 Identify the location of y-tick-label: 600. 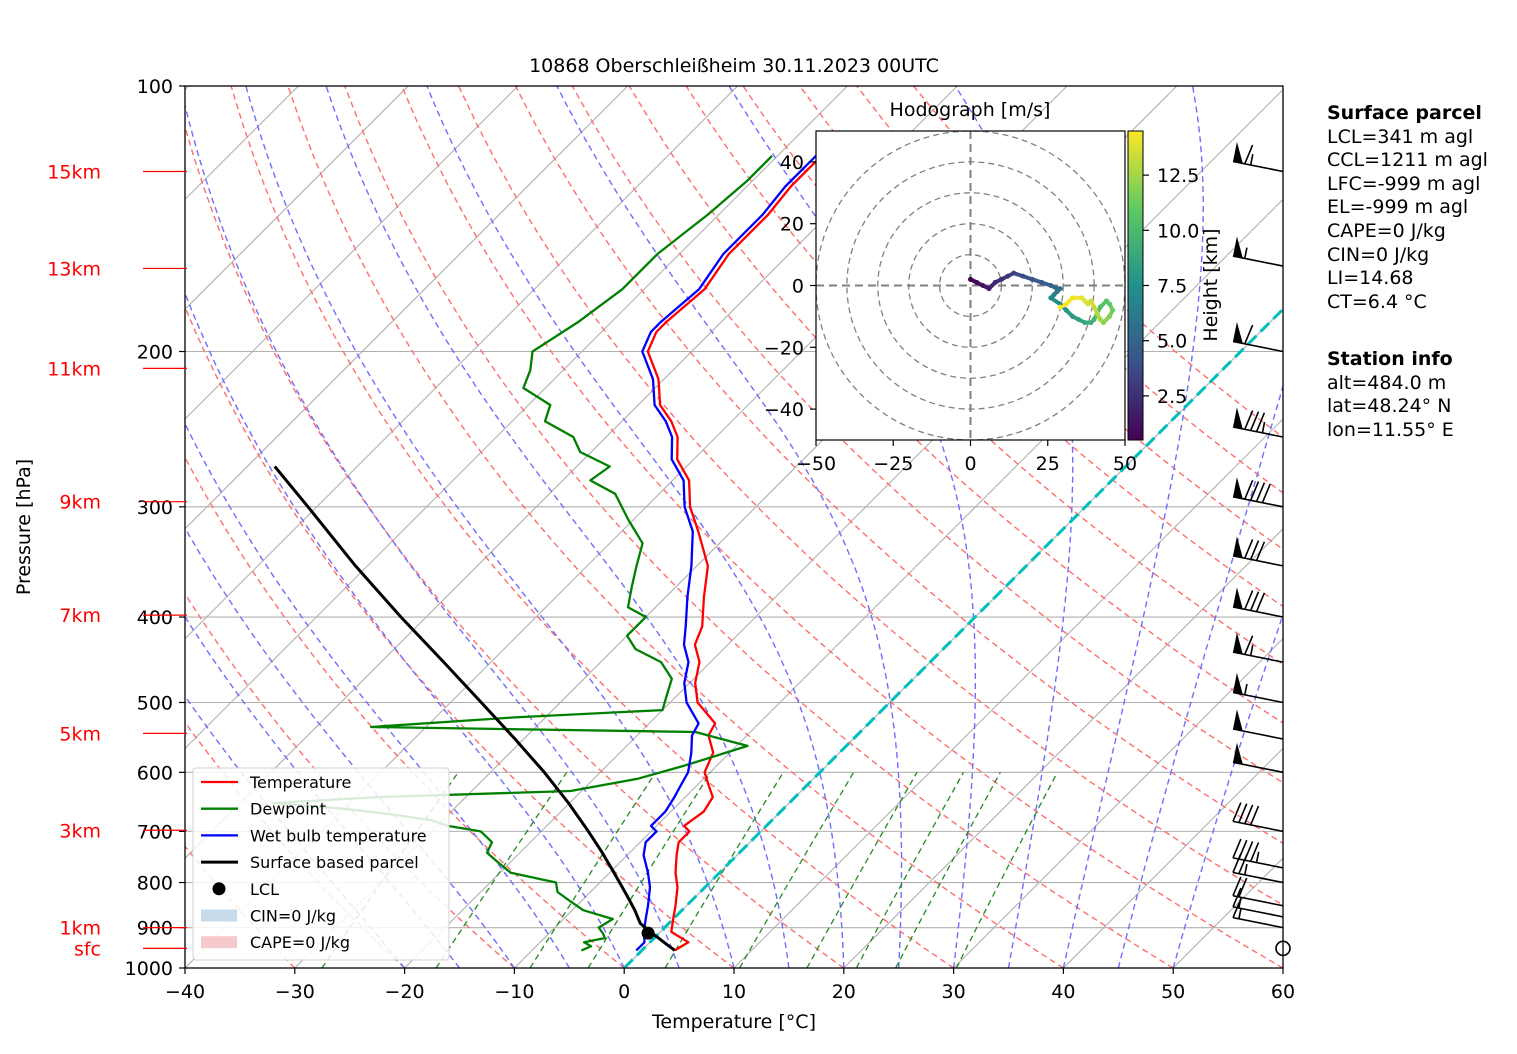
(155, 773).